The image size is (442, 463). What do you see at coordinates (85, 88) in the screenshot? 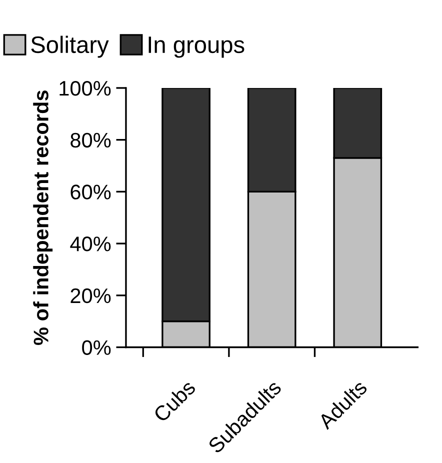
I see `y-tick-label: 100%` at bounding box center [85, 88].